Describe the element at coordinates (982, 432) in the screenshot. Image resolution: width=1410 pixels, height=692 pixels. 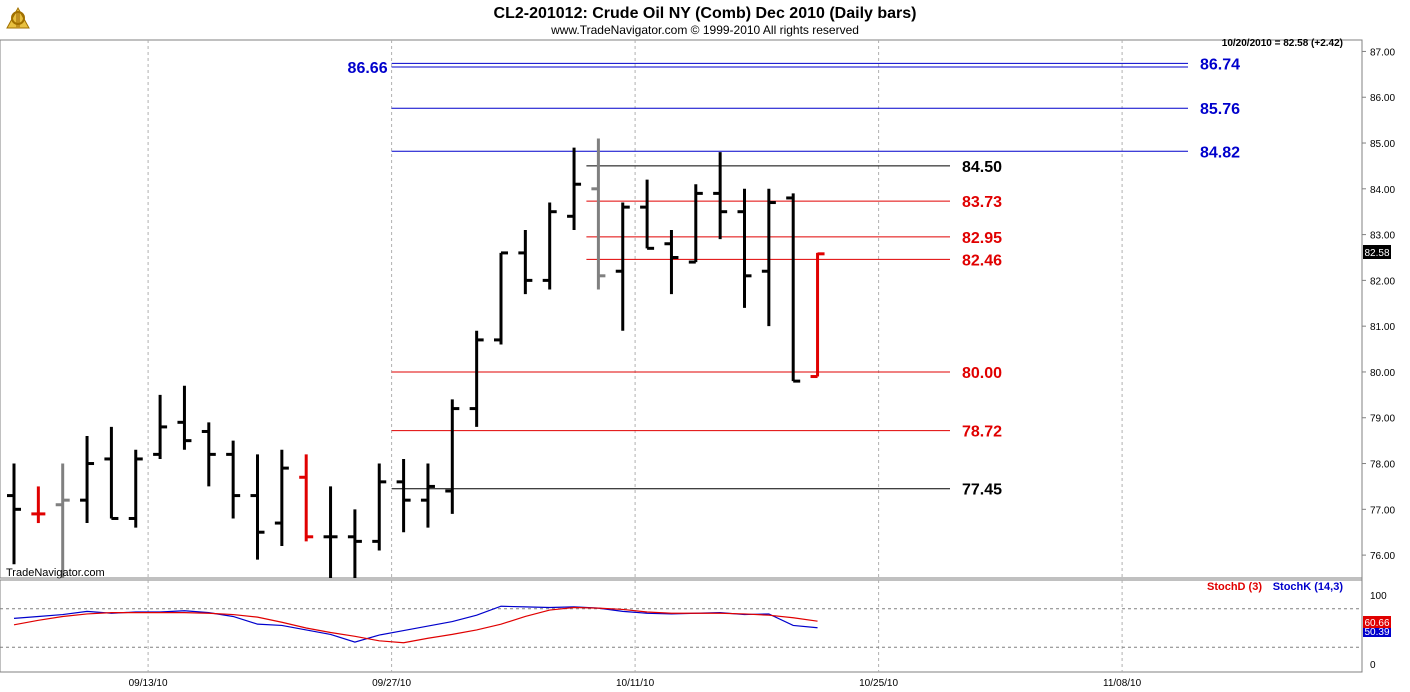
I see `level-label: 78.72` at that location.